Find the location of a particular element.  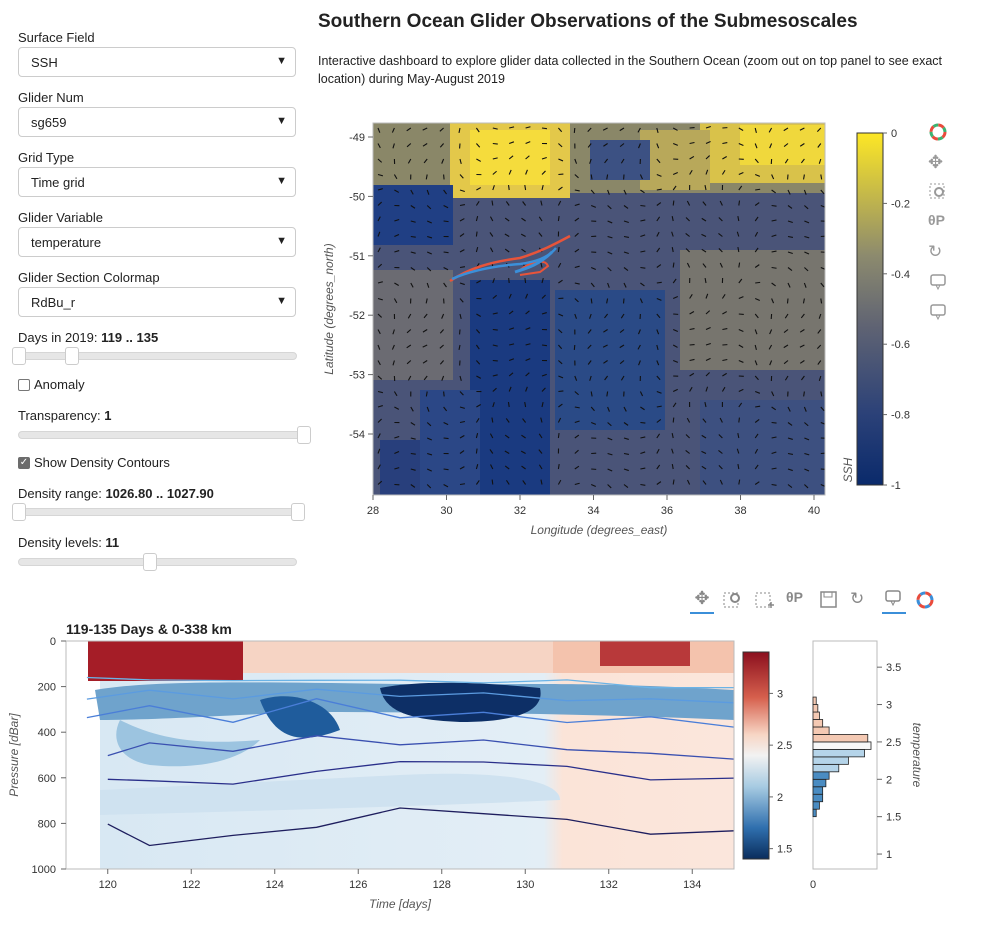

colormap-value: RdBu_r is located at coordinates (53, 302).